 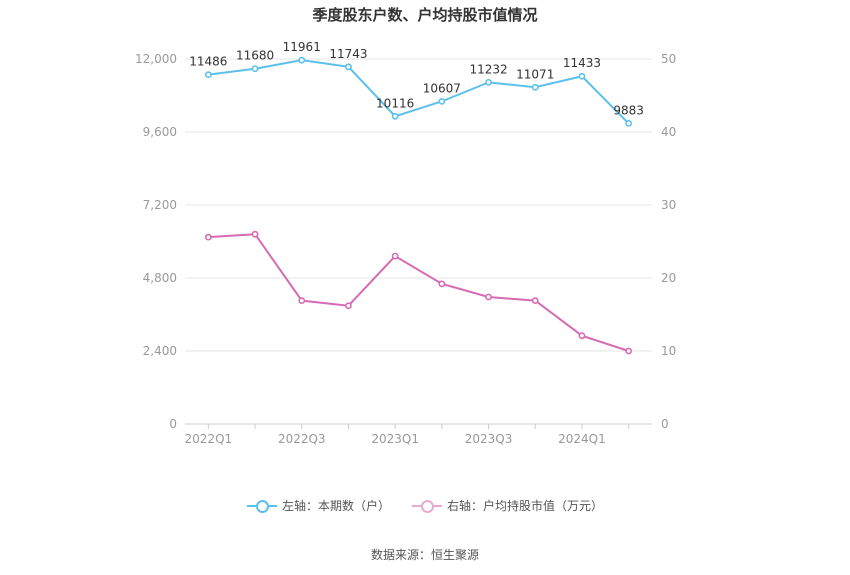 What do you see at coordinates (535, 74) in the screenshot?
I see `data-label: 11071` at bounding box center [535, 74].